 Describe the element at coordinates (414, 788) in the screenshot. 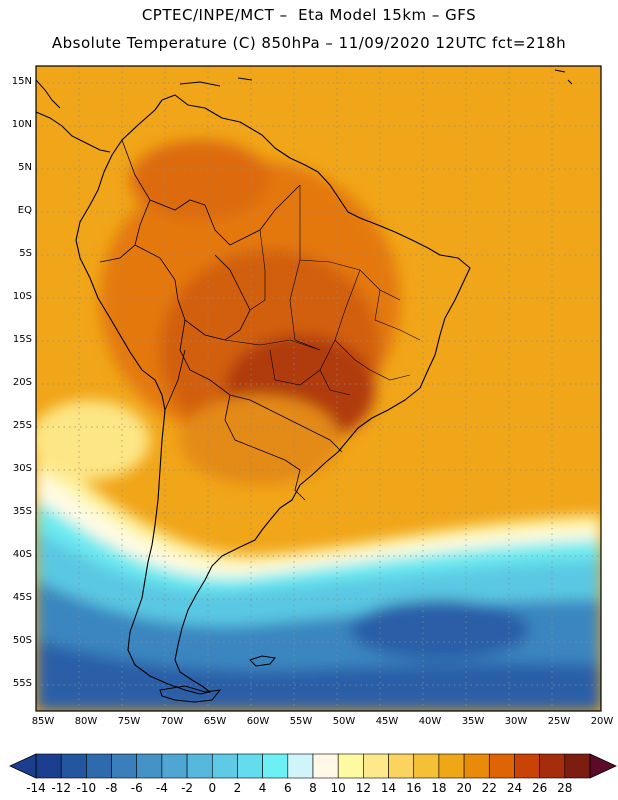

I see `colorbar-label: 16` at that location.